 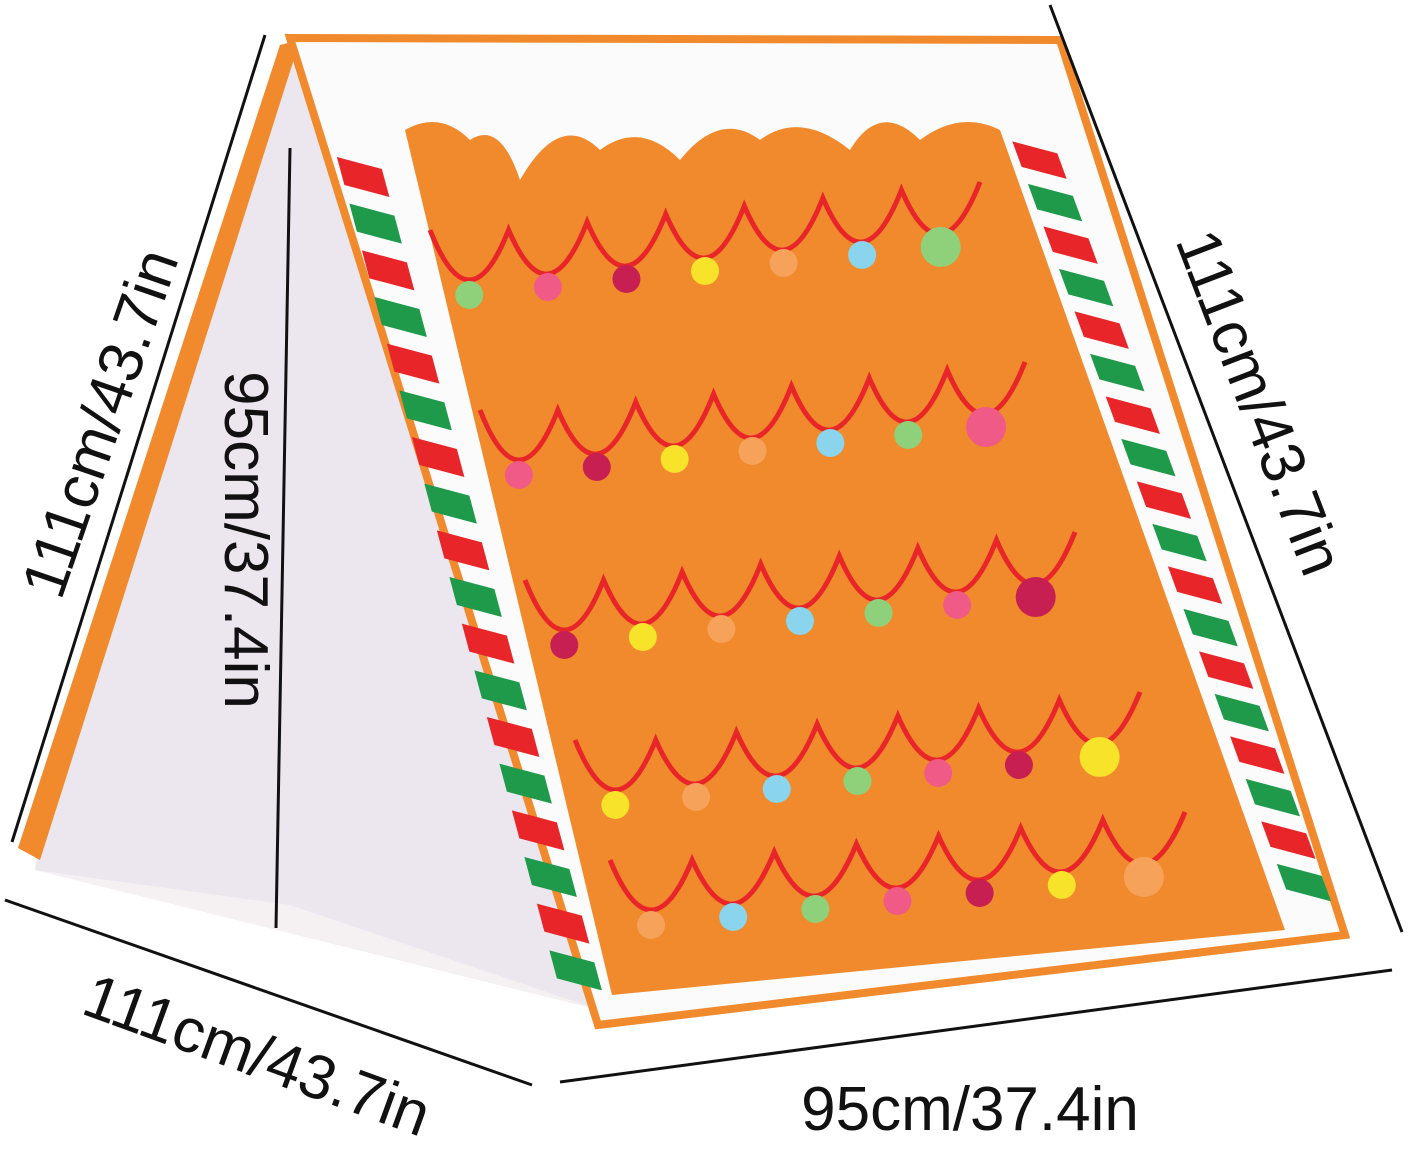 What do you see at coordinates (317, 940) in the screenshot?
I see `tent-floor` at bounding box center [317, 940].